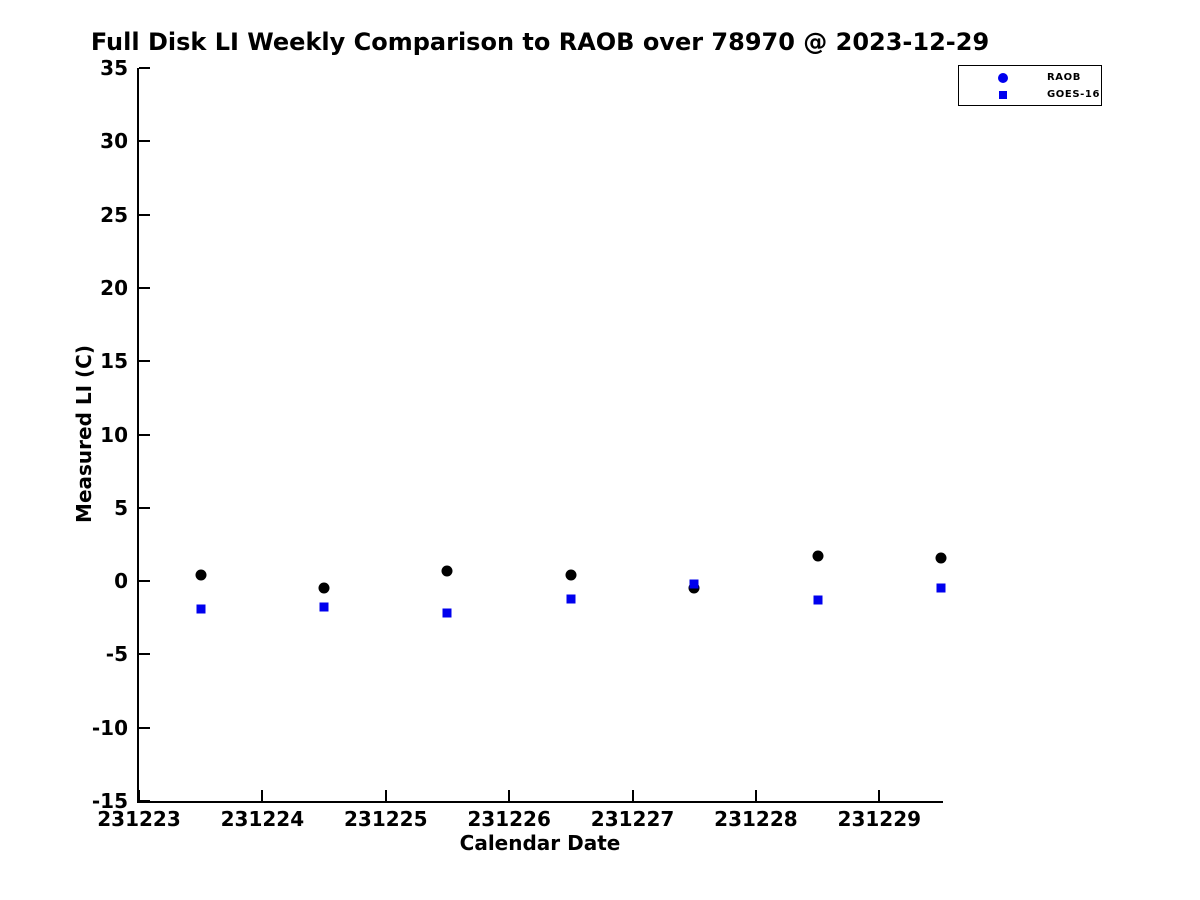 This screenshot has height=900, width=1200. I want to click on legend-item-raob: RAOB, so click(1030, 77).